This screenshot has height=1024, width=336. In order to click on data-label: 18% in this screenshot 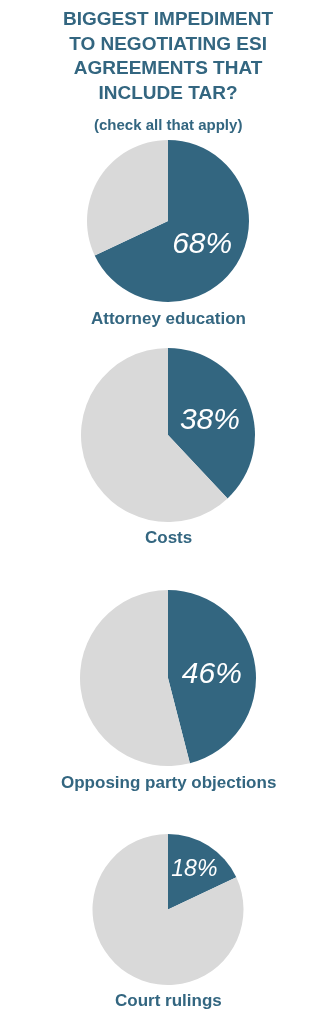, I will do `click(194, 868)`.